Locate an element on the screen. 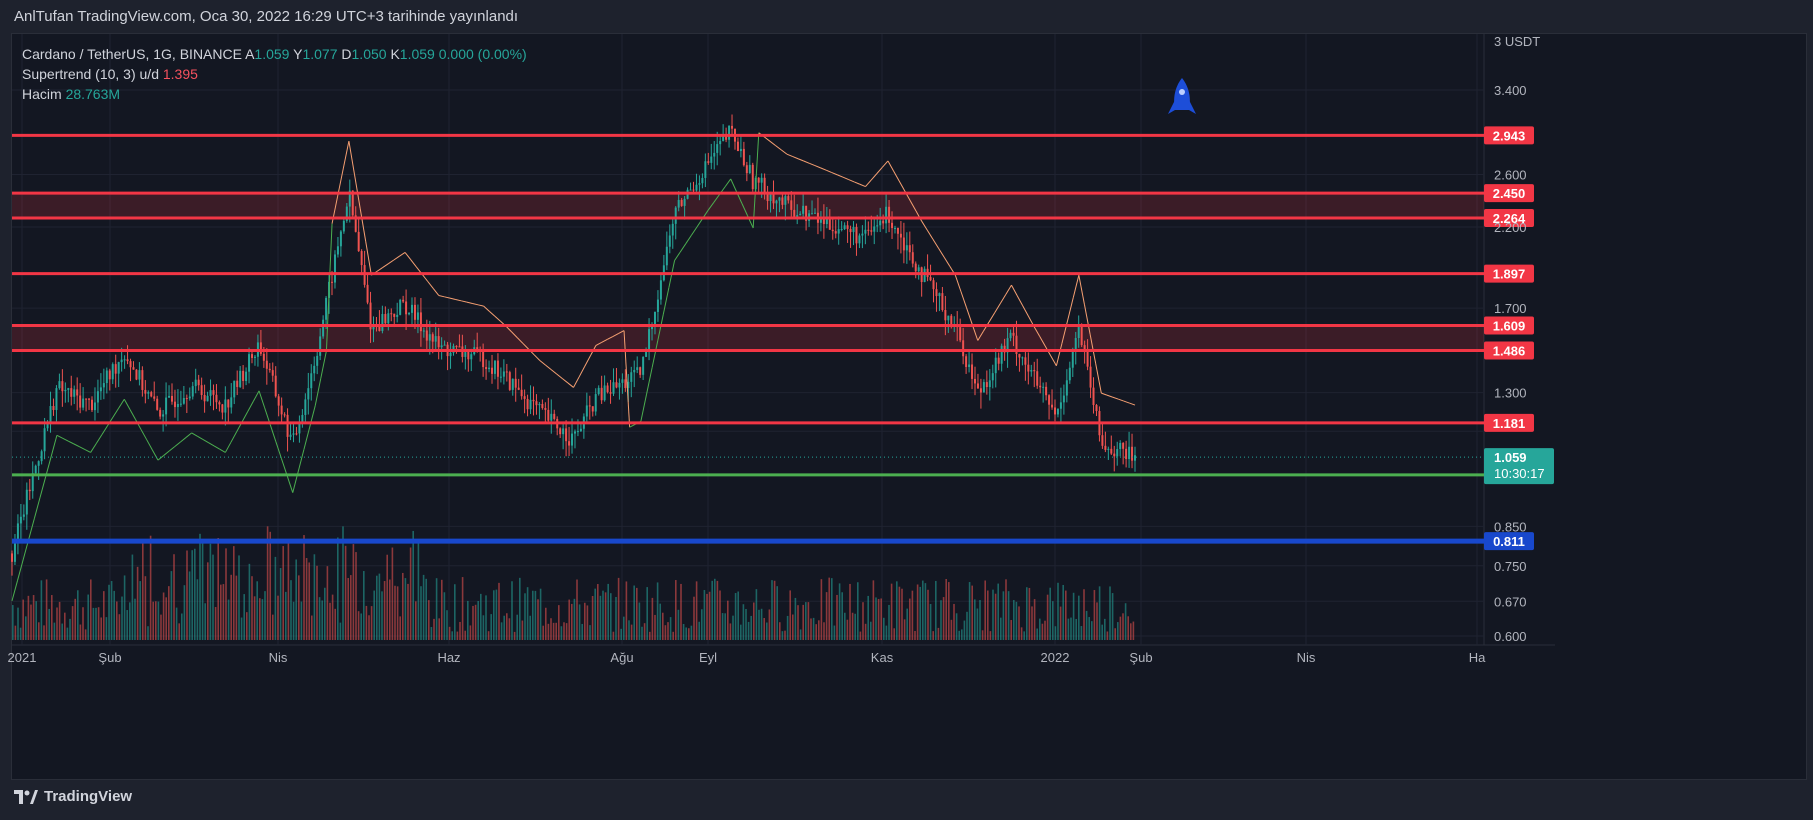 This screenshot has width=1813, height=820. price-axis-label: 2.200 is located at coordinates (1510, 227).